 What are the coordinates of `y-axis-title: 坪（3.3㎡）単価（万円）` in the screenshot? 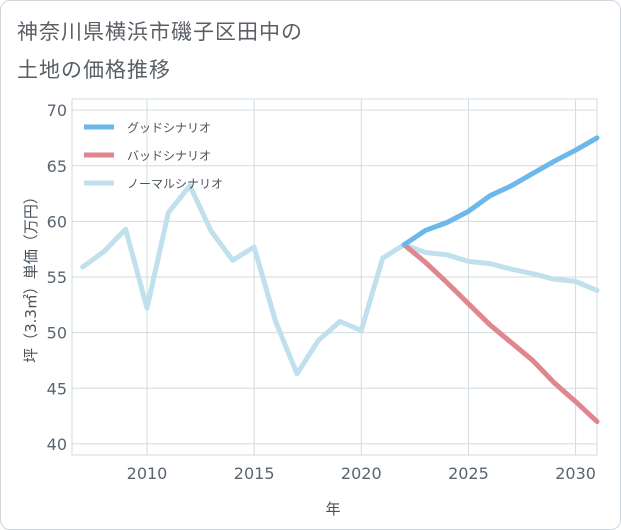 It's located at (31, 276).